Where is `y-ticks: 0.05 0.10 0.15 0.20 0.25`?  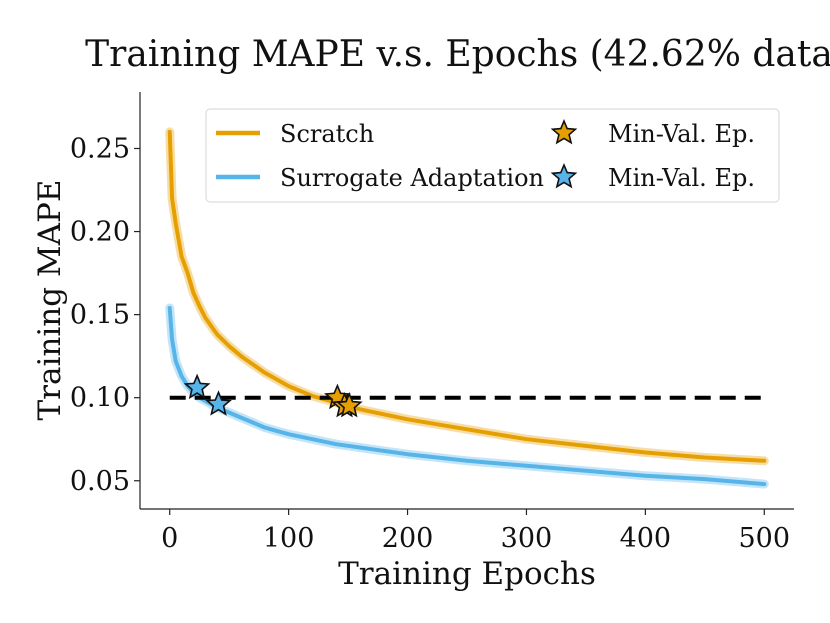
y-ticks: 0.05 0.10 0.15 0.20 0.25 is located at coordinates (105, 315).